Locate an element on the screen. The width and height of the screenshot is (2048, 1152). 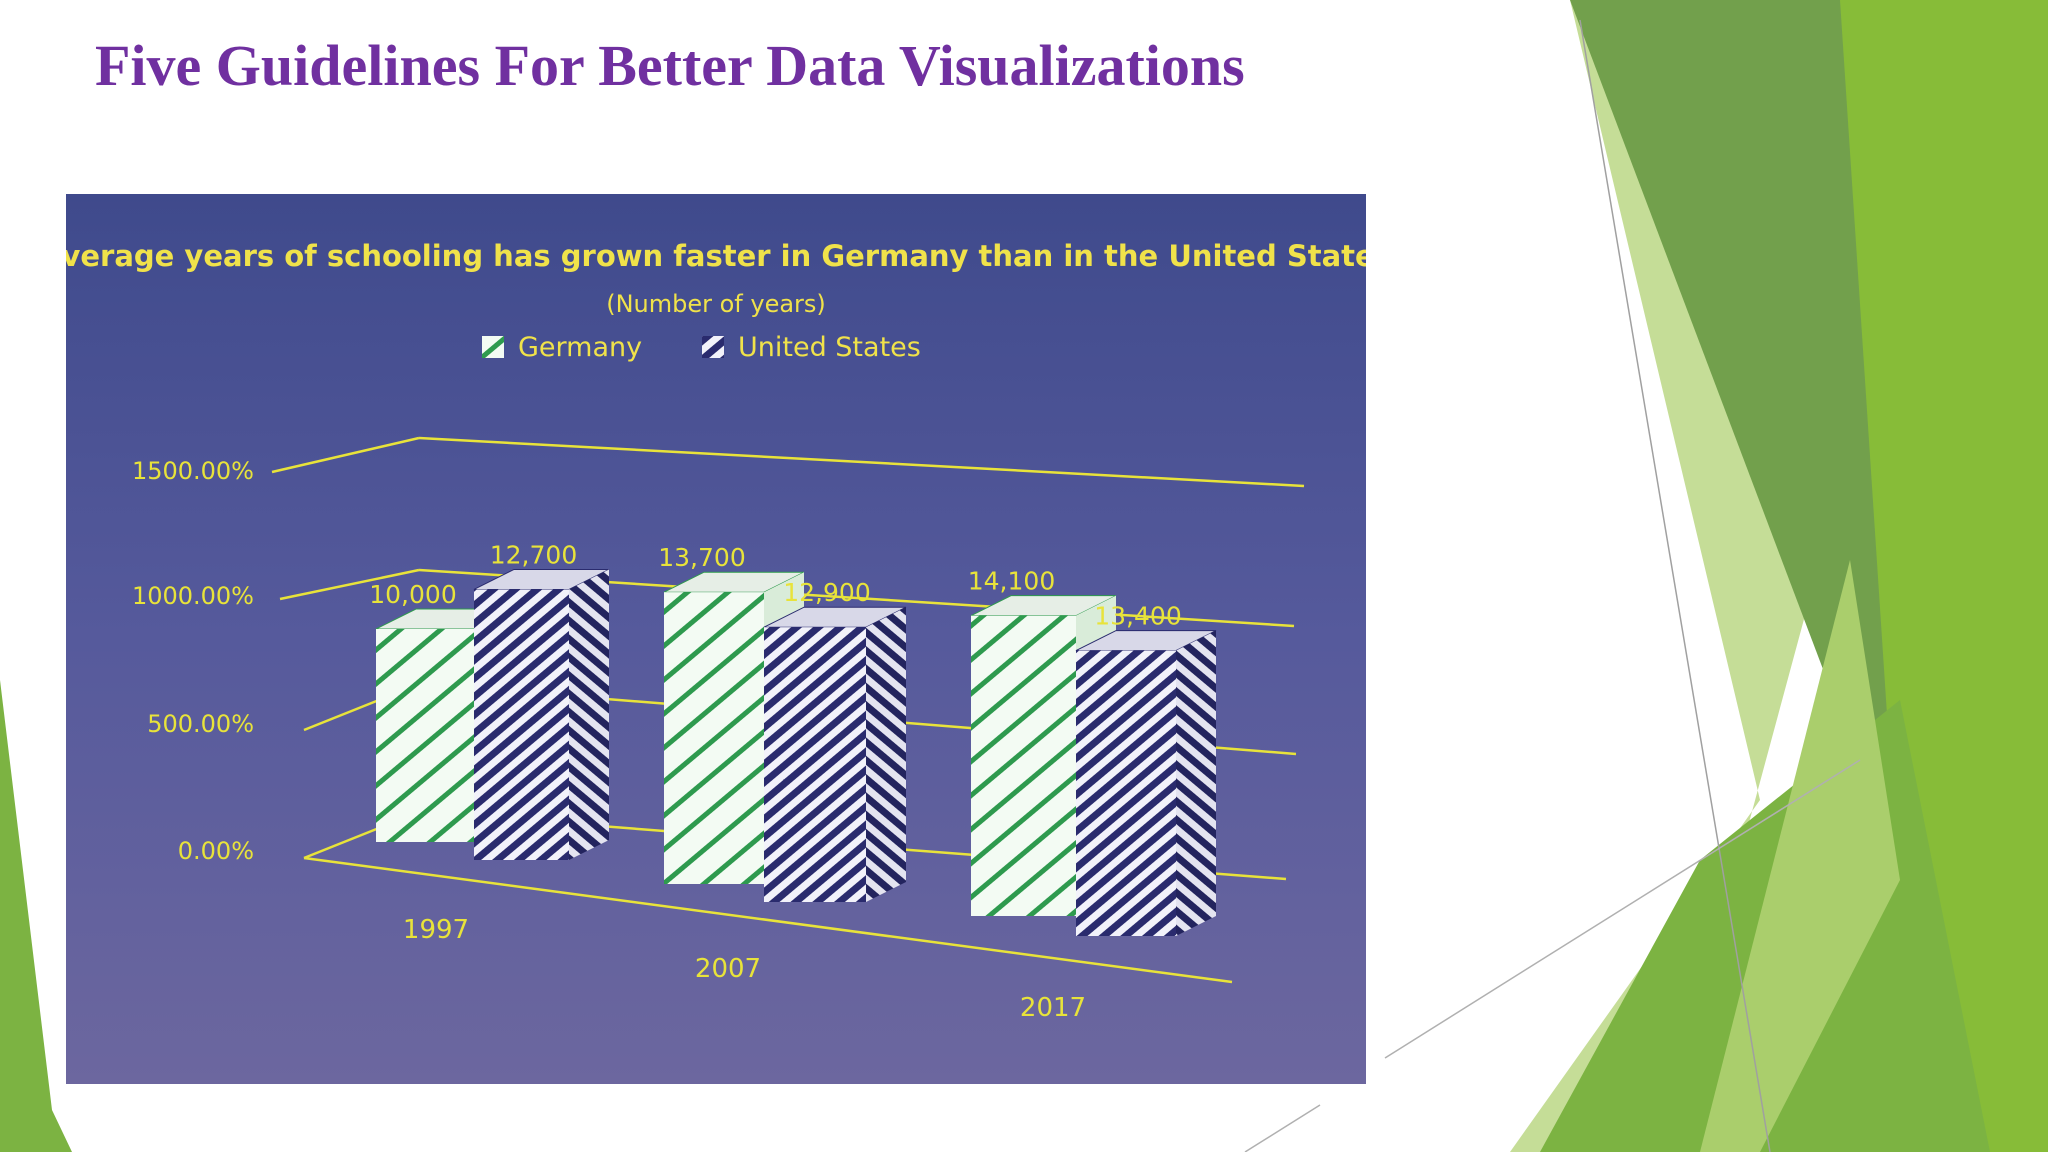
bar-united-states-2017 is located at coordinates (1126, 793).